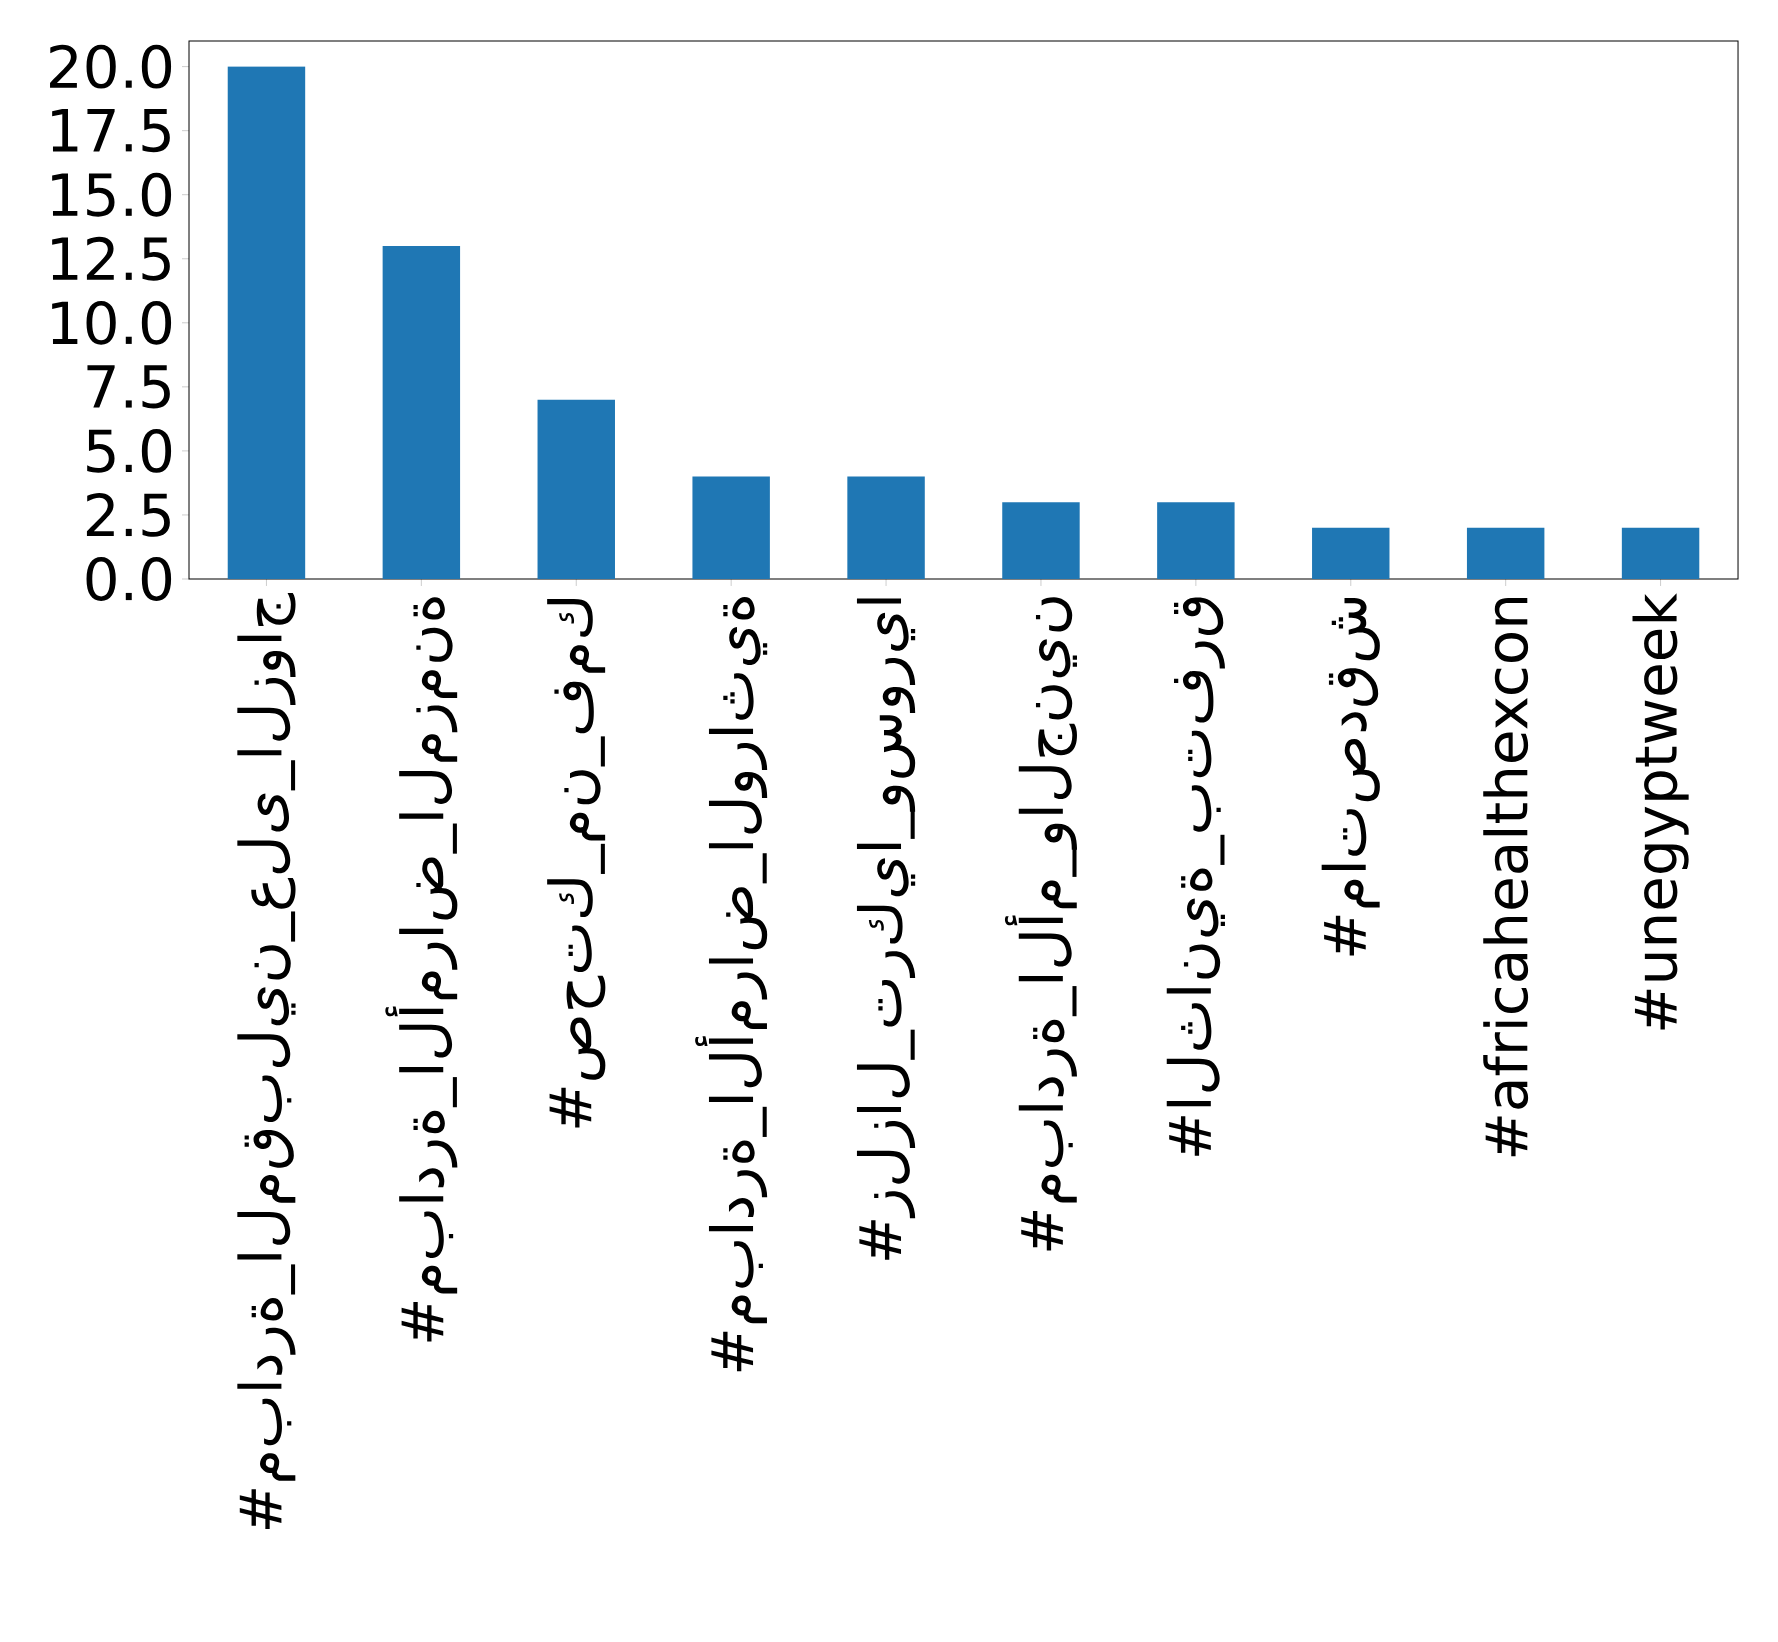 The height and width of the screenshot is (1642, 1778). Describe the element at coordinates (266, 1061) in the screenshot. I see `x-tick-label: #مبادرة_المقبلين_على_الزواج` at that location.